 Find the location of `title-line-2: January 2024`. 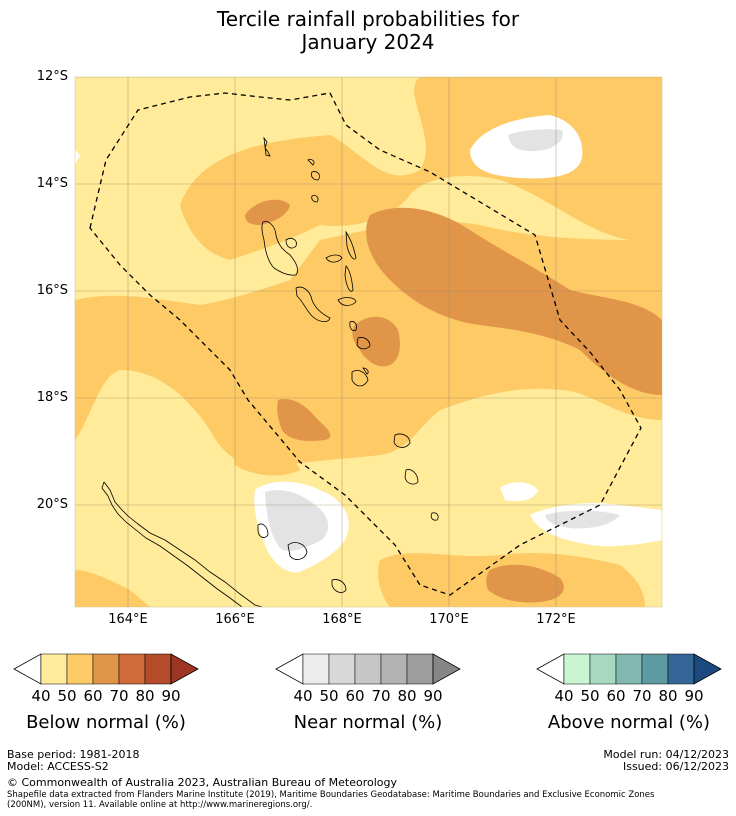

title-line-2: January 2024 is located at coordinates (368, 42).